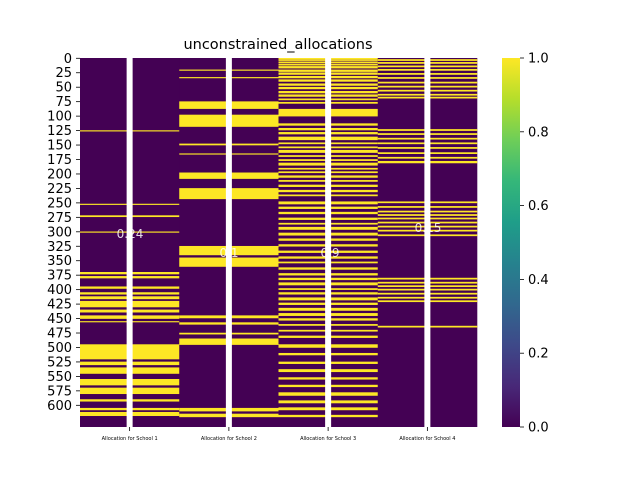  What do you see at coordinates (59, 406) in the screenshot?
I see `y-tick-label: 600` at bounding box center [59, 406].